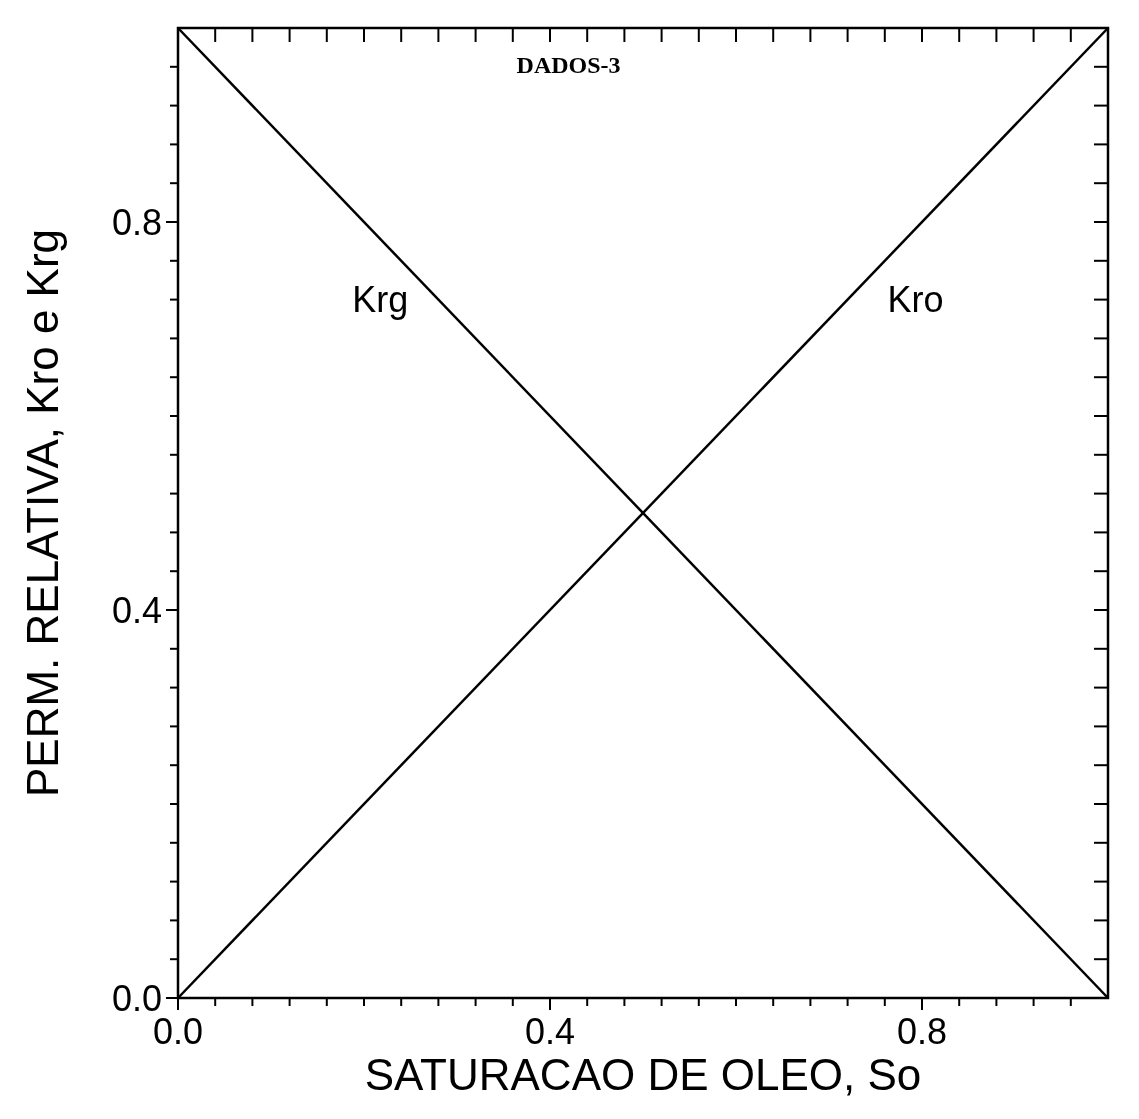  What do you see at coordinates (42, 513) in the screenshot?
I see `y-axis-title: PERM. RELATIVA, Kro e Krg` at bounding box center [42, 513].